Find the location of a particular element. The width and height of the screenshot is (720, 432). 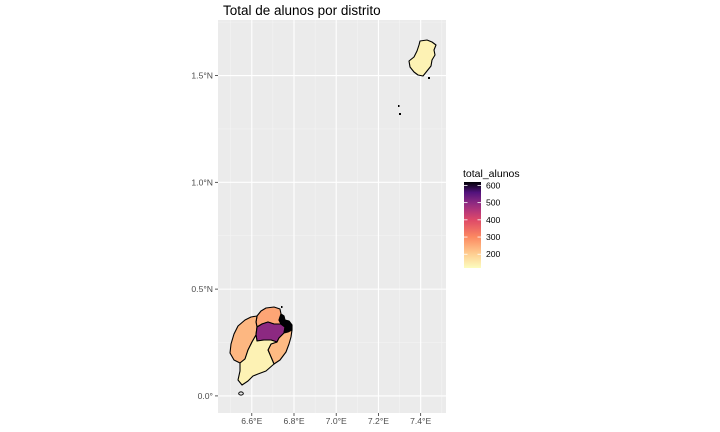

x-tick-label: 6.8°E is located at coordinates (293, 421).